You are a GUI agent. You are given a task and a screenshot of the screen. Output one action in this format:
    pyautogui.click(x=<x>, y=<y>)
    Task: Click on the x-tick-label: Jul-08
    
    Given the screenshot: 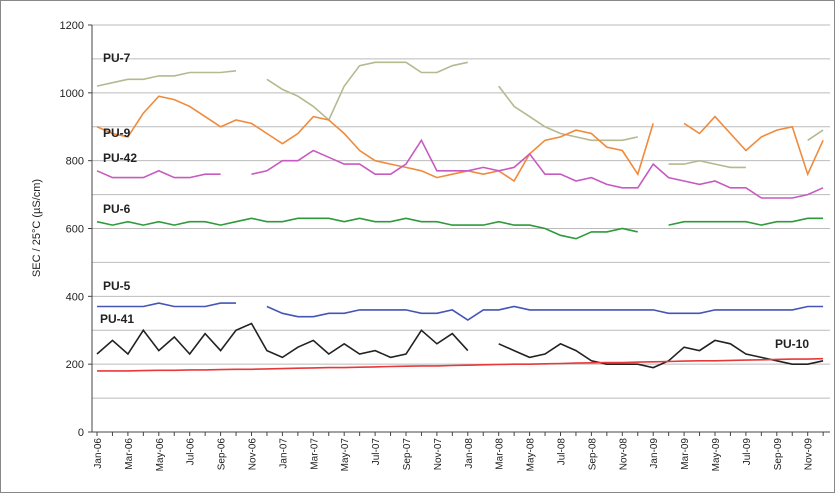 What is the action you would take?
    pyautogui.click(x=562, y=452)
    